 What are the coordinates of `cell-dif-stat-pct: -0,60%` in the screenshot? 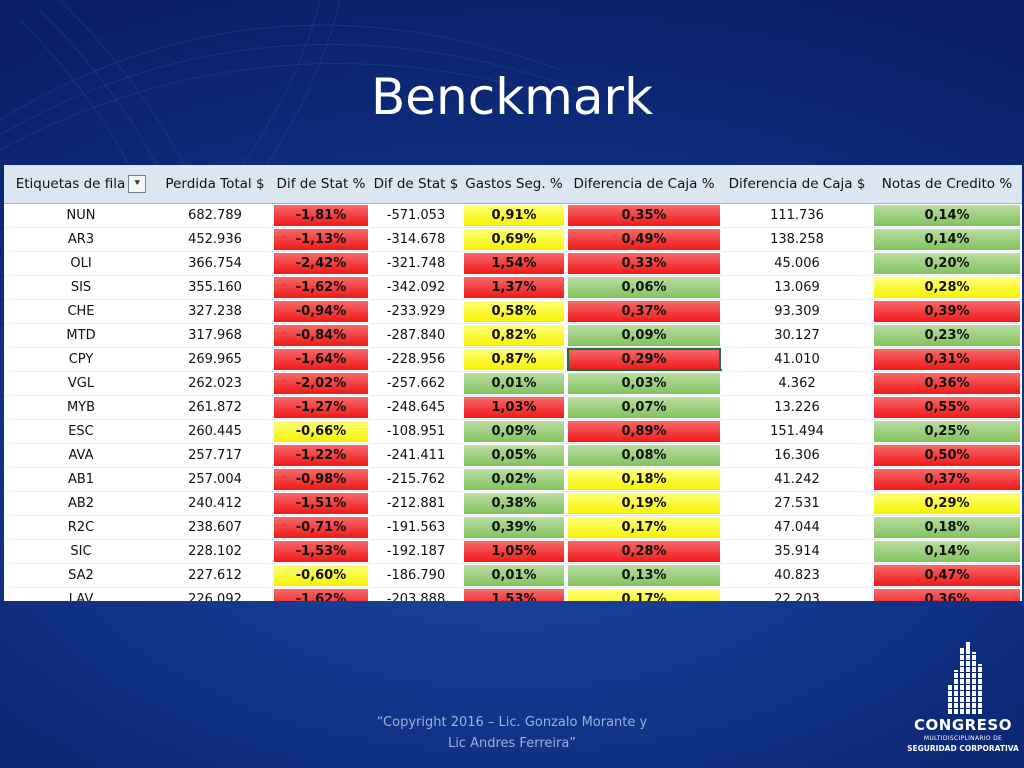 It's located at (321, 575).